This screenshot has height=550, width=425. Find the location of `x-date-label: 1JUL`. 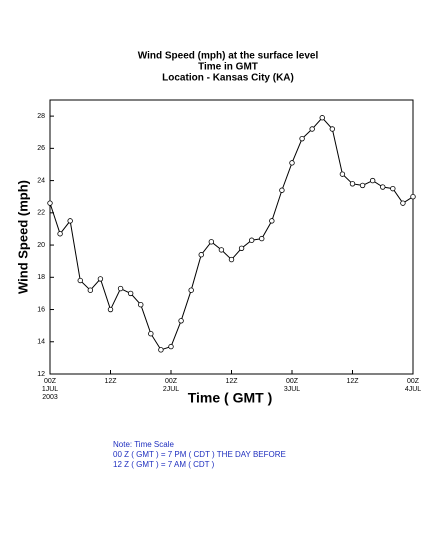

x-date-label: 1JUL is located at coordinates (50, 389).